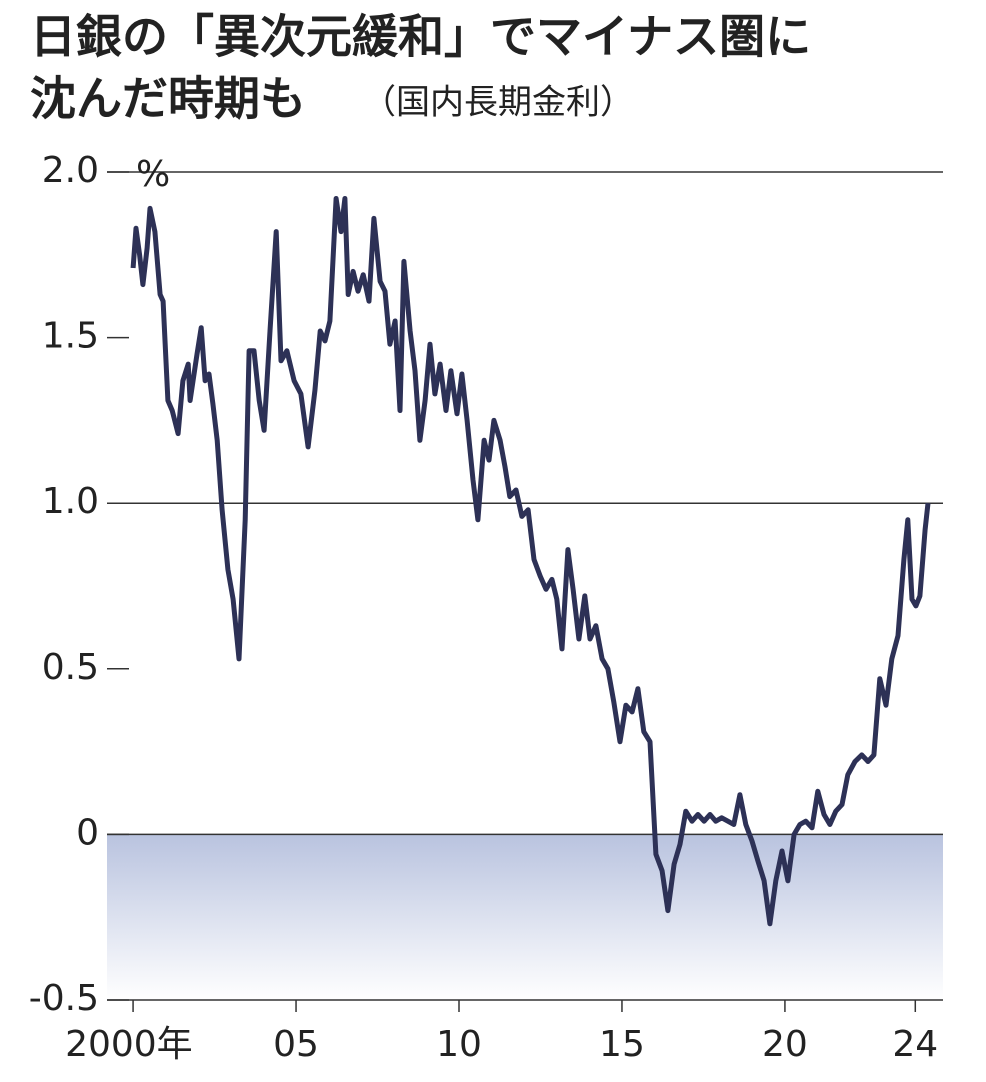 This screenshot has width=986, height=1082. Describe the element at coordinates (915, 1044) in the screenshot. I see `x-tick-label: 24` at that location.